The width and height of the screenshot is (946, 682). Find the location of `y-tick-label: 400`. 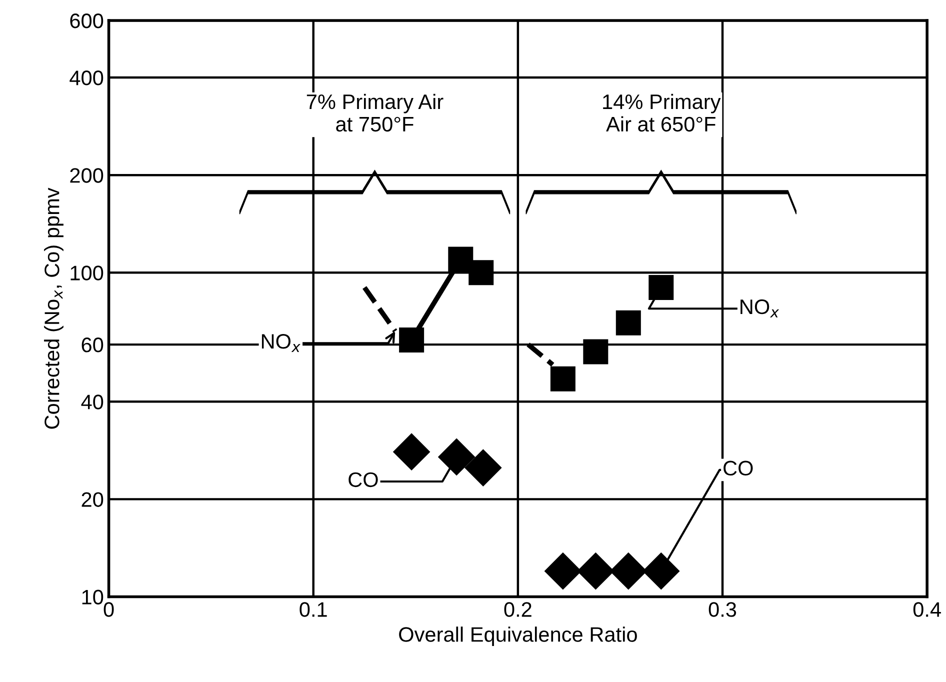

y-tick-label: 400 is located at coordinates (87, 78).